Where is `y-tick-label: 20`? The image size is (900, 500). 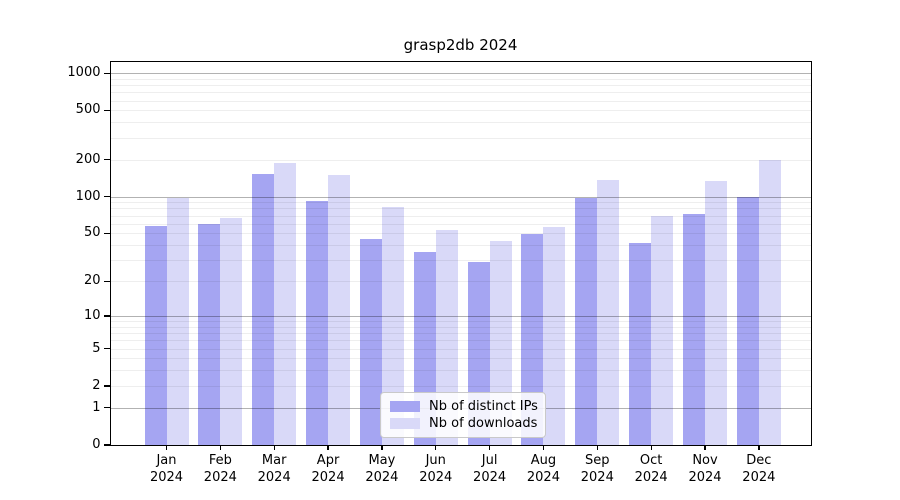
y-tick-label: 20 is located at coordinates (92, 281).